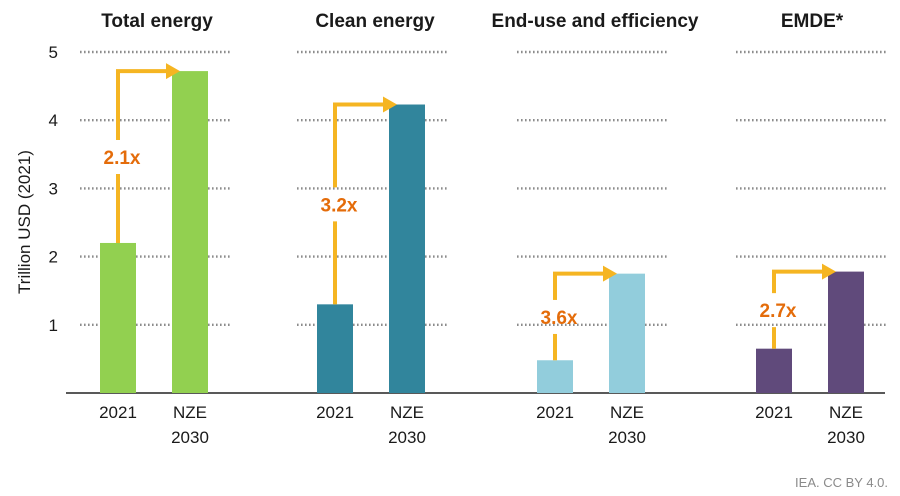 The height and width of the screenshot is (496, 900). I want to click on y-tick-label: 5, so click(53, 52).